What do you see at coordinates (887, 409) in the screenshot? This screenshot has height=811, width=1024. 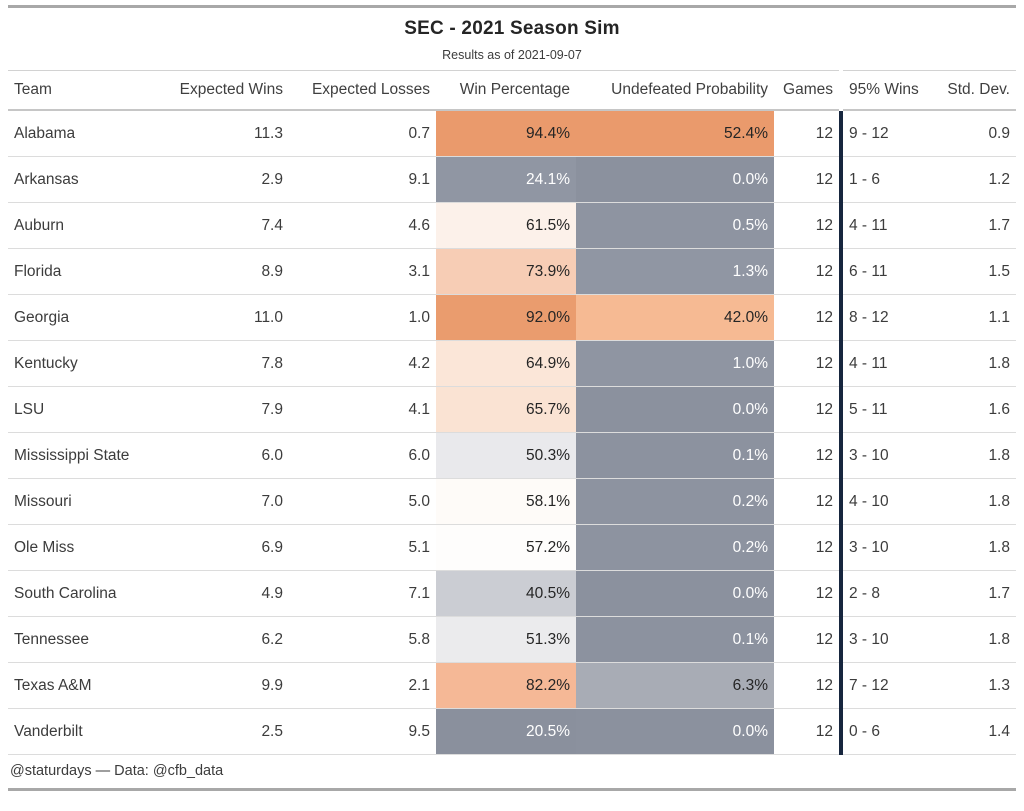 I see `wins-95-cell: 5 - 11` at bounding box center [887, 409].